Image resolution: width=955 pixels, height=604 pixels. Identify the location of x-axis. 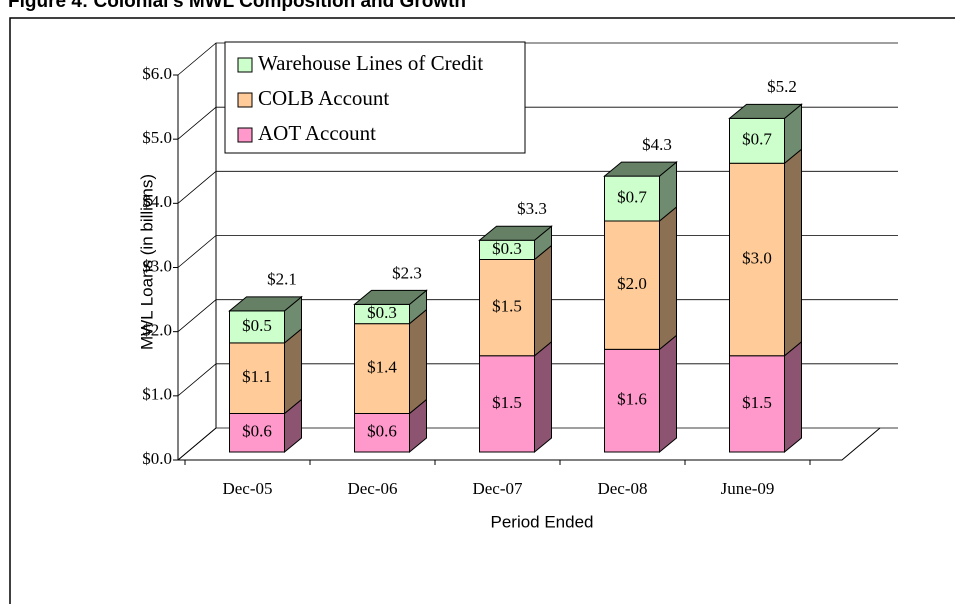
(529, 444).